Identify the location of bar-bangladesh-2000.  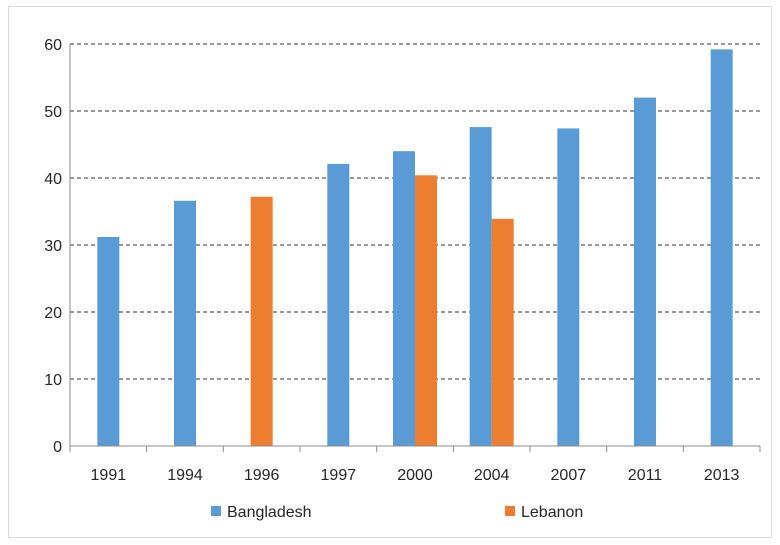
(404, 298).